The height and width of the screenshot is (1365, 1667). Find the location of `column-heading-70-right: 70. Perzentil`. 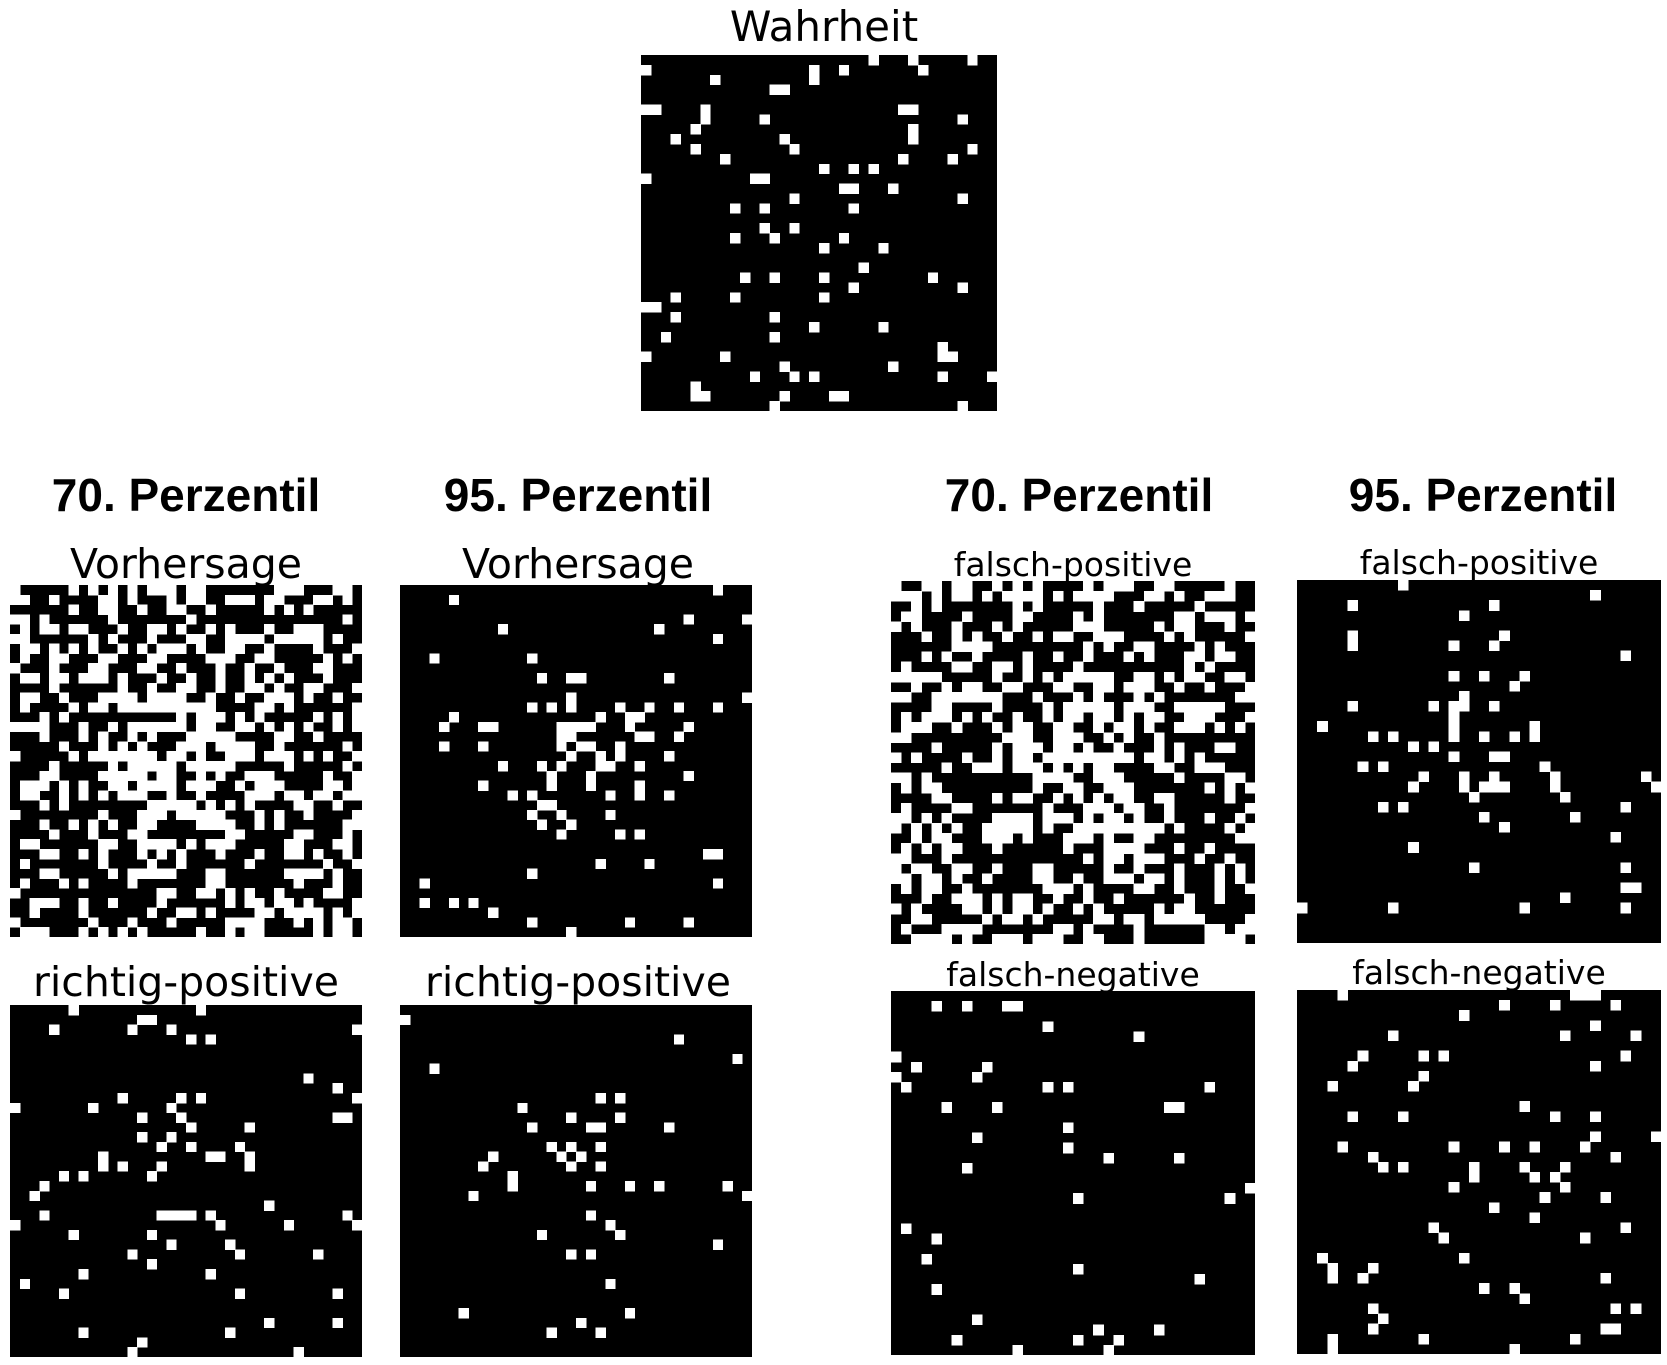

column-heading-70-right: 70. Perzentil is located at coordinates (1079, 495).